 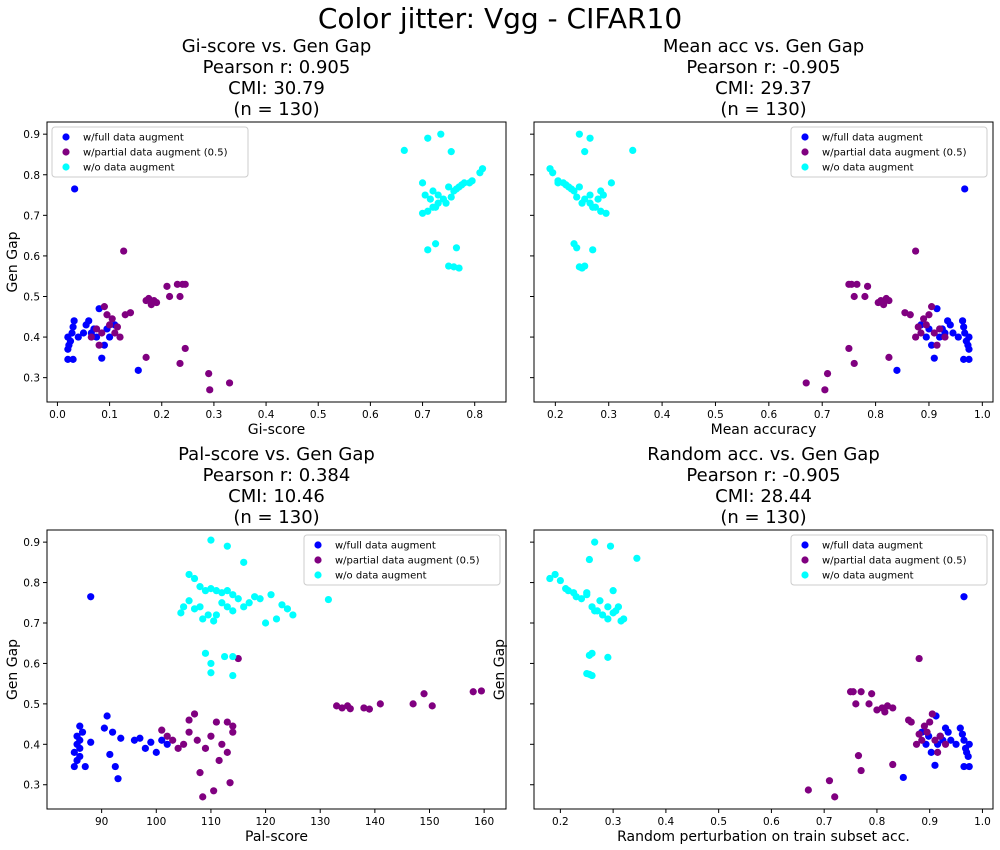 What do you see at coordinates (101, 822) in the screenshot?
I see `x-tick-label: 90` at bounding box center [101, 822].